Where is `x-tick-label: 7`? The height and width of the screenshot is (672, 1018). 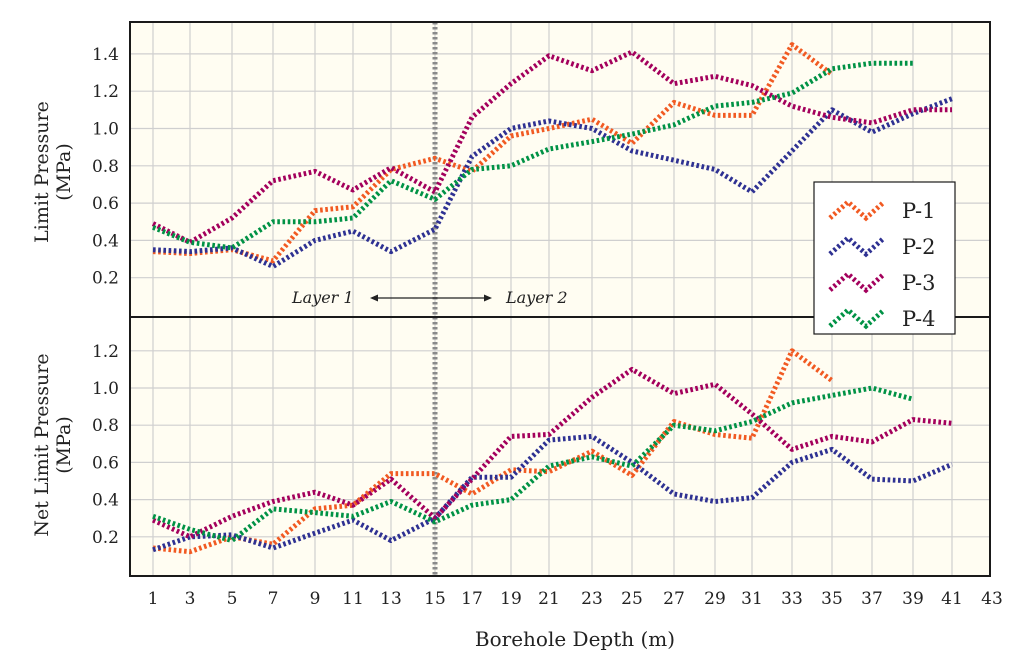
x-tick-label: 7 is located at coordinates (273, 599).